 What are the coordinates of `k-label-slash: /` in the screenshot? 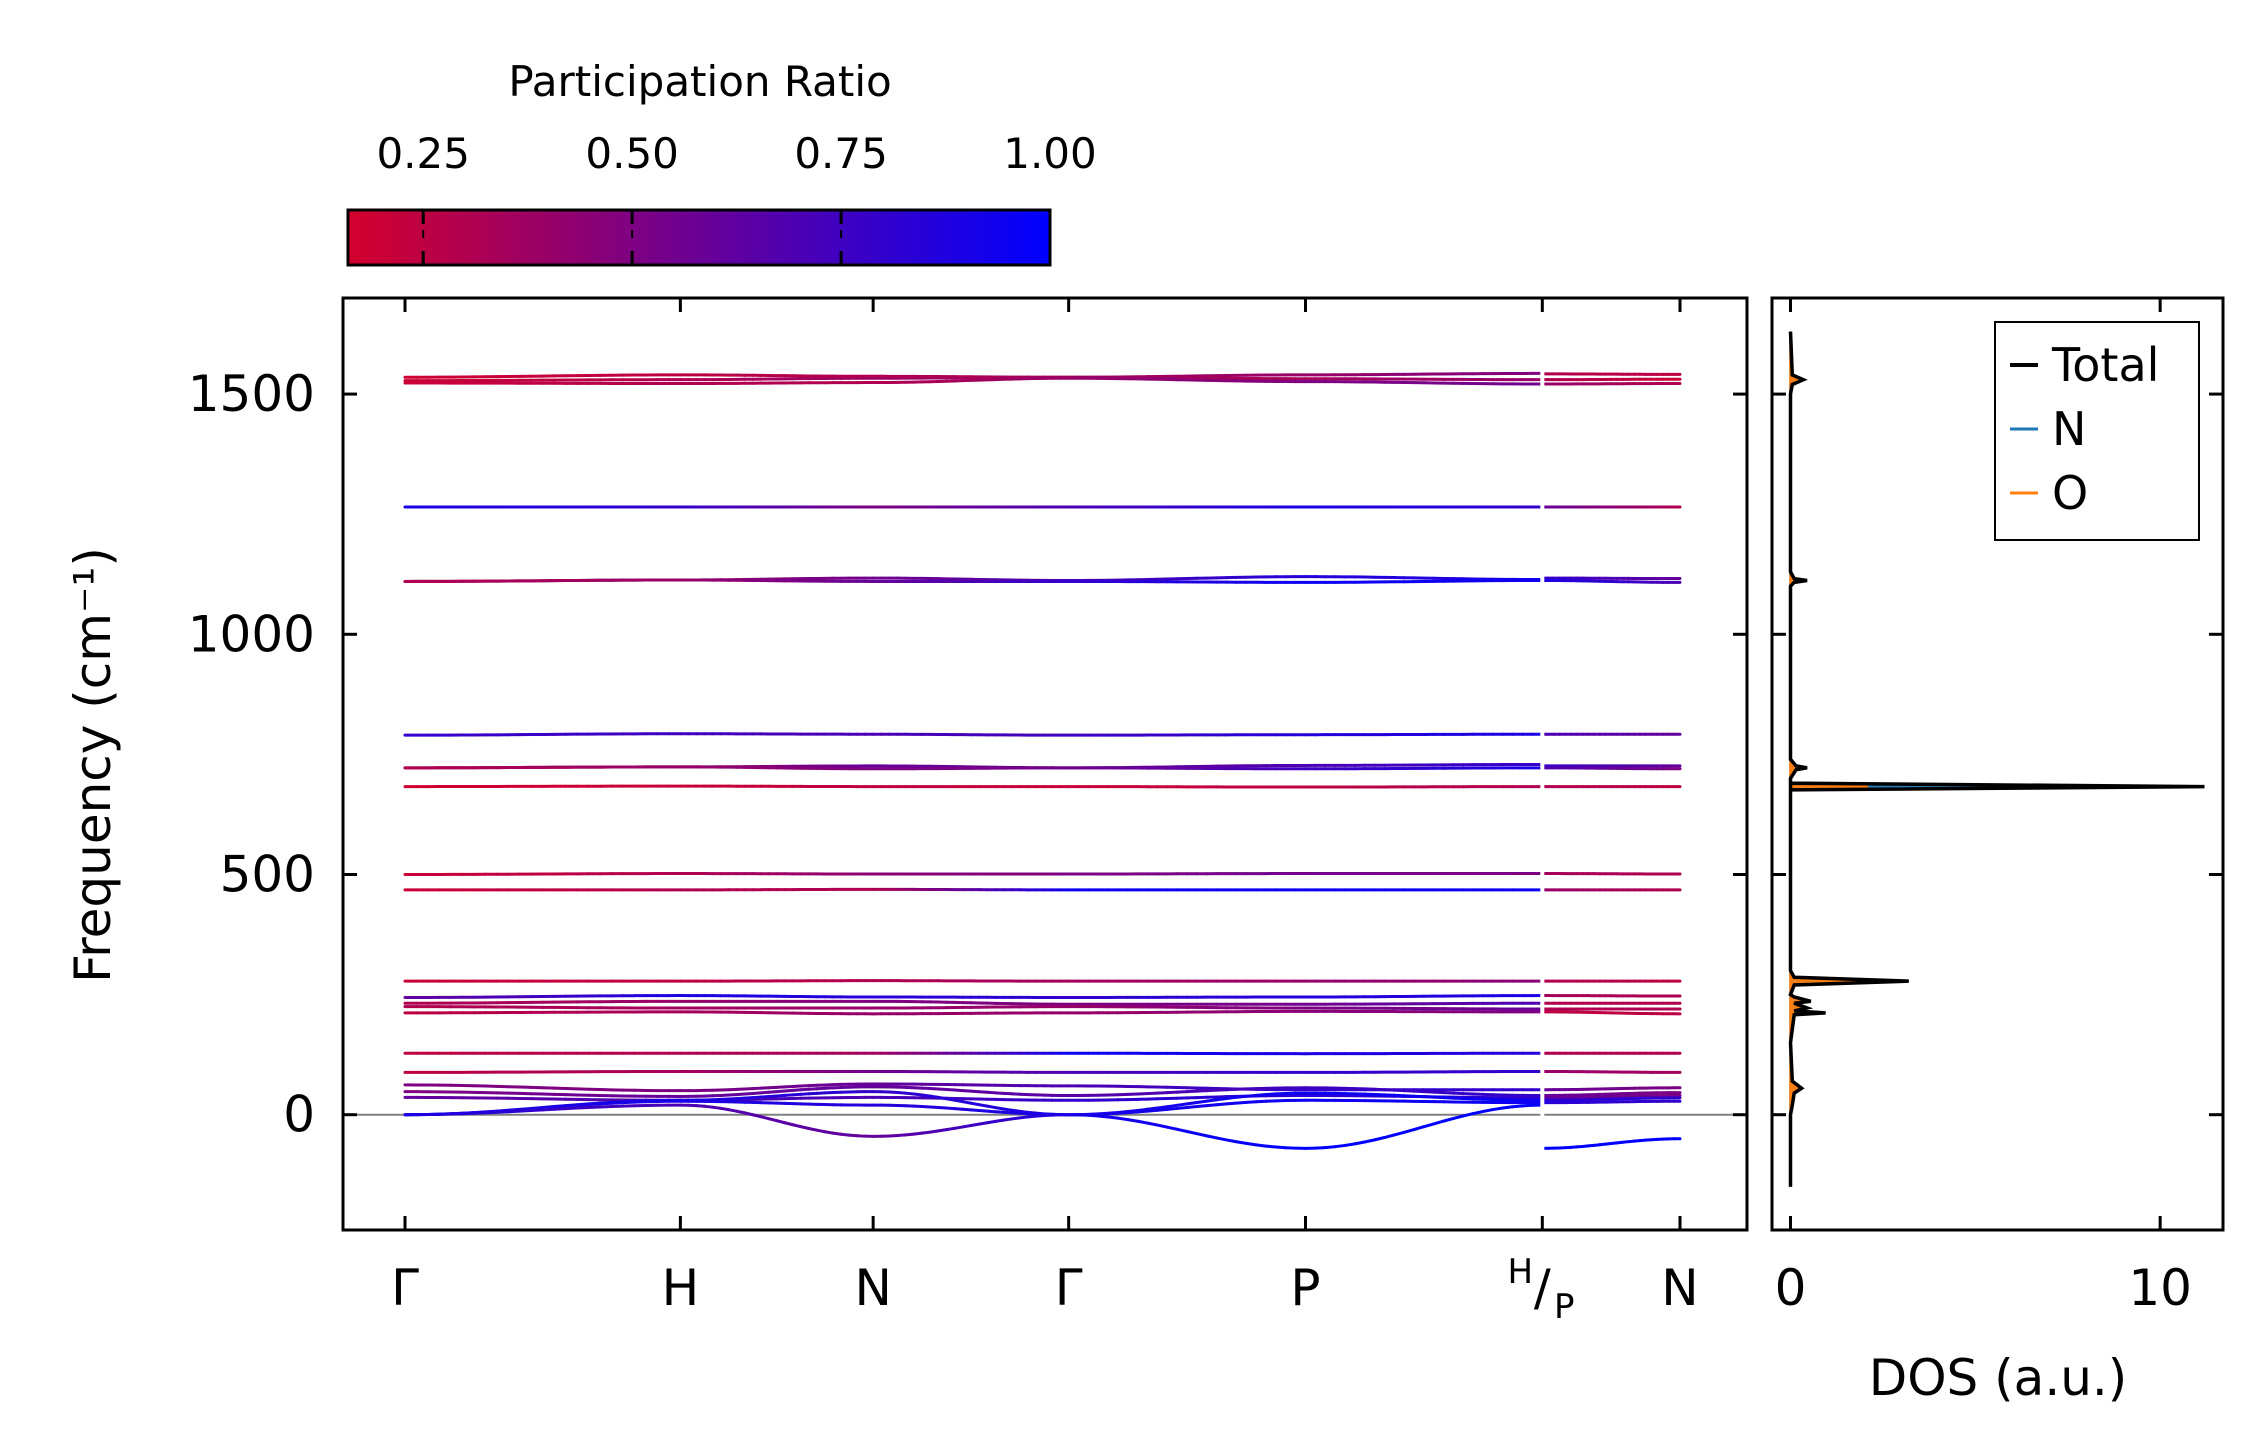 It's located at (1542, 1288).